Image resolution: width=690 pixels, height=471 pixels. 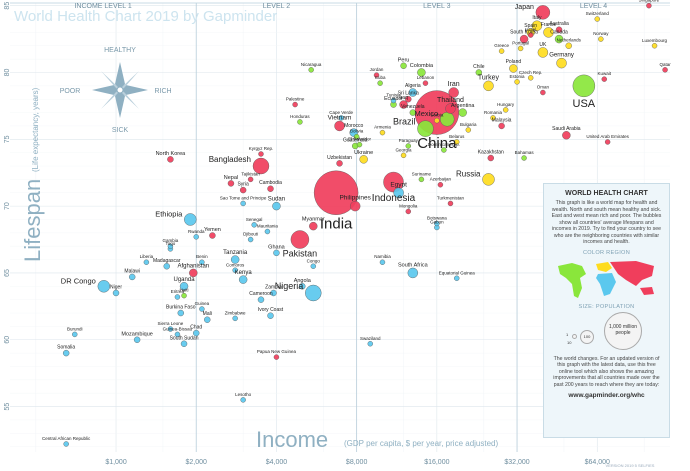 I want to click on label-gabon: Gabon, so click(x=437, y=222).